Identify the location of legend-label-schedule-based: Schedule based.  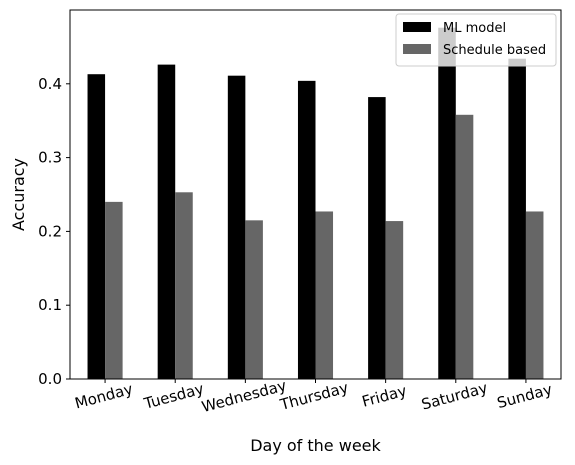
(494, 50).